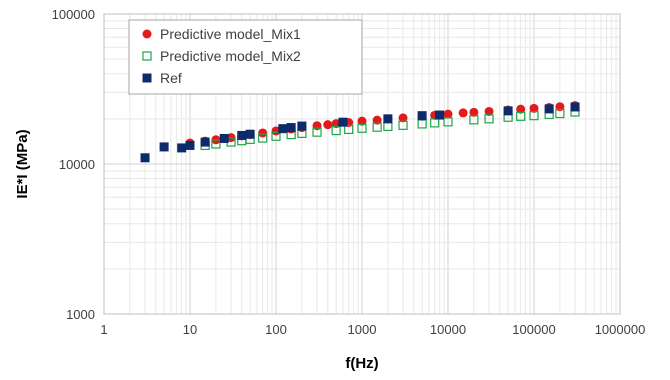 This screenshot has height=380, width=670. Describe the element at coordinates (73, 14) in the screenshot. I see `y-tick-label: 100000` at that location.